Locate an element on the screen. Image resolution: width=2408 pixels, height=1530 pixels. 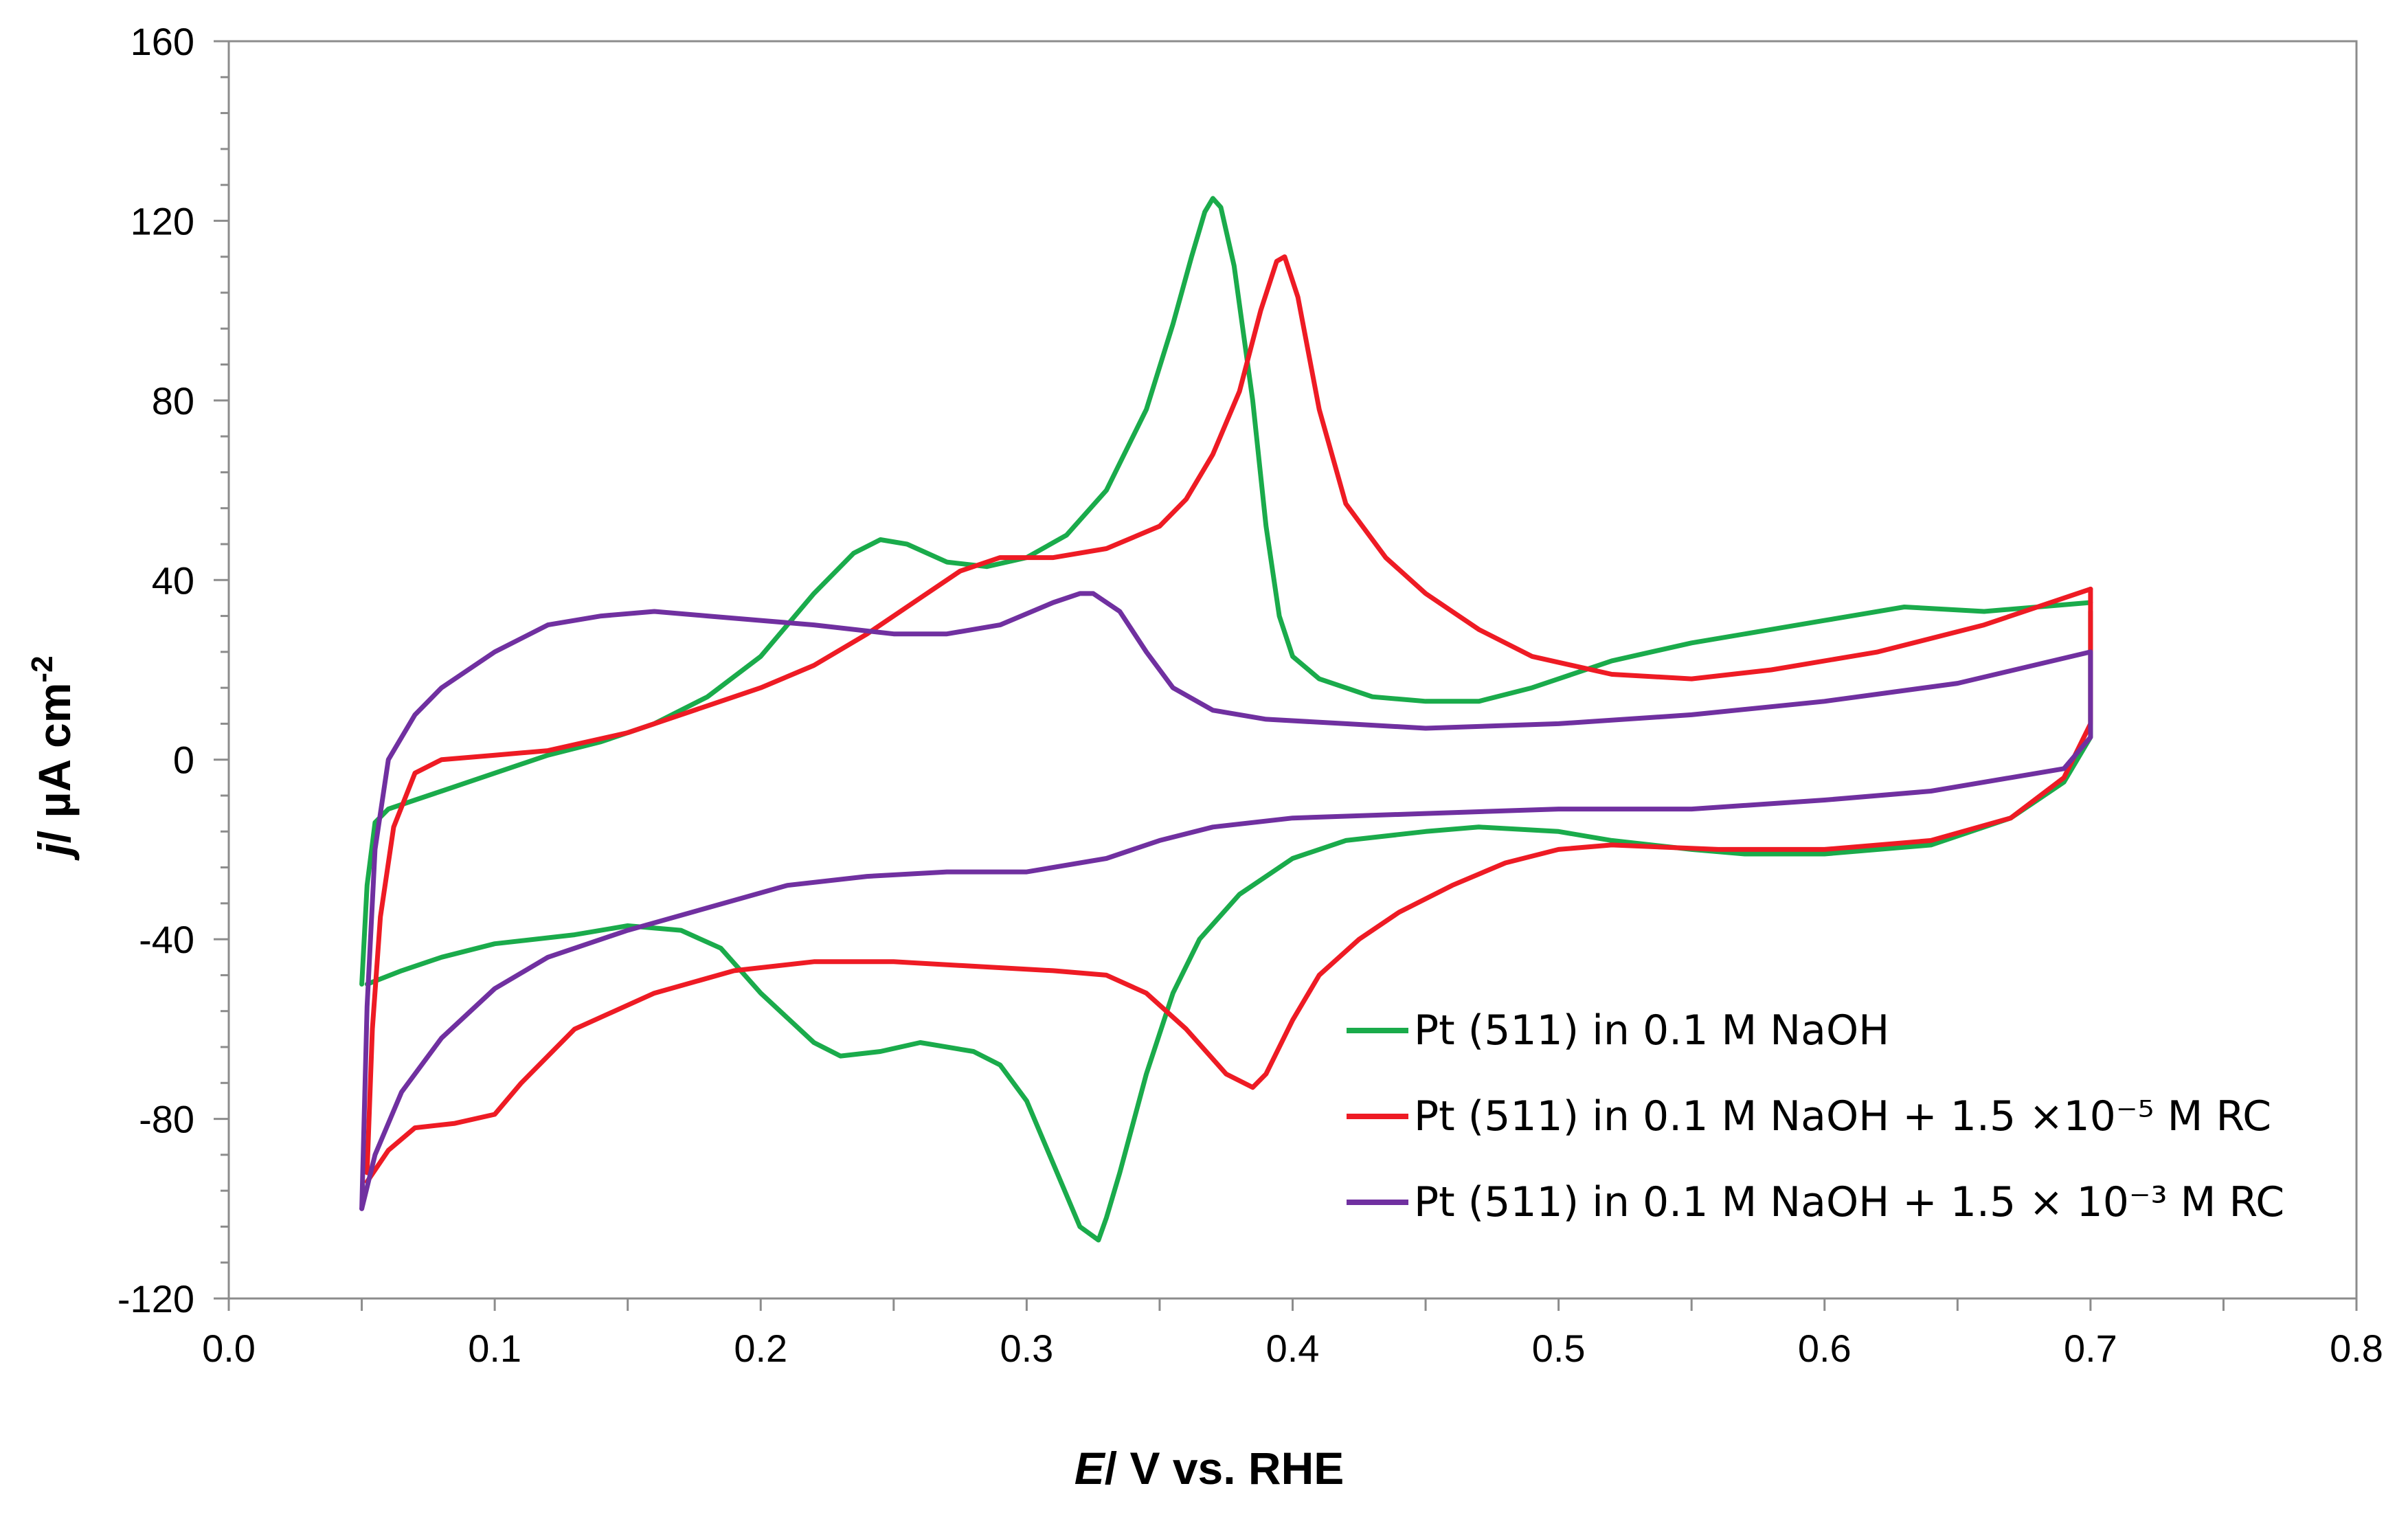
x-tick-label: 0.6 is located at coordinates (1825, 1348).